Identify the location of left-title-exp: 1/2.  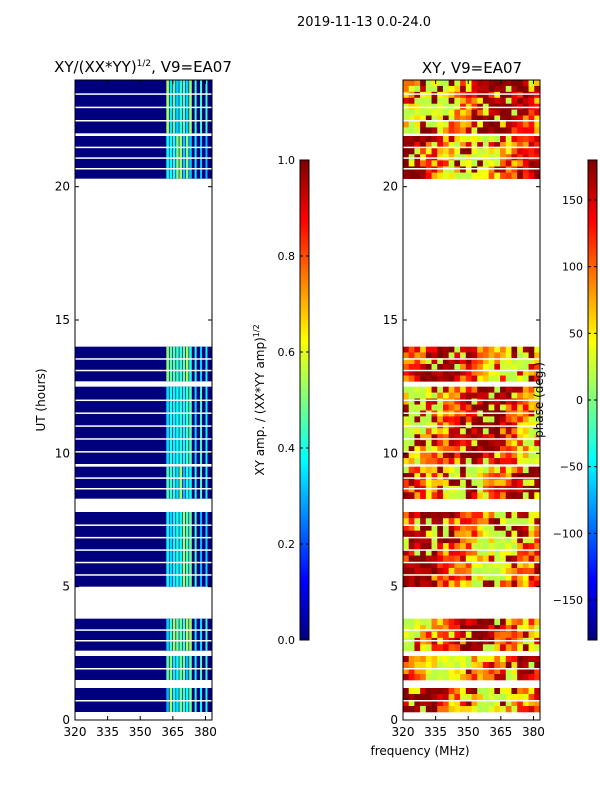
(144, 64).